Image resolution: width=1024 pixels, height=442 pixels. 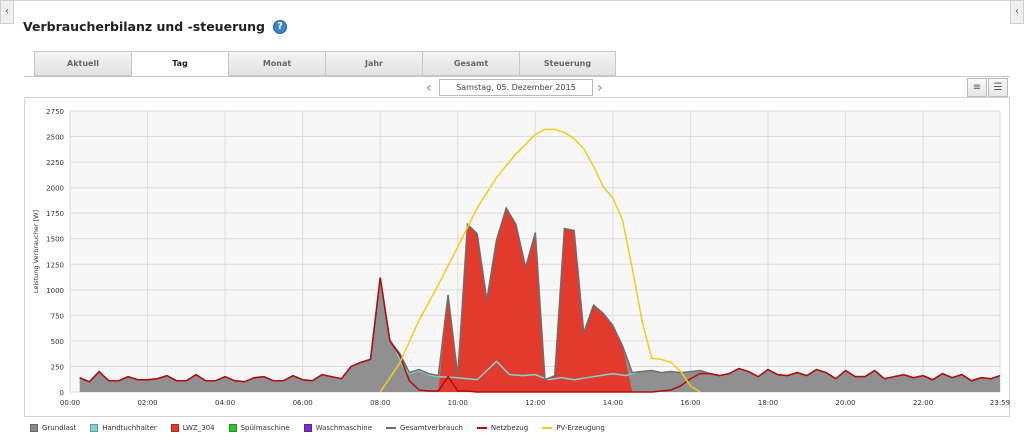 What do you see at coordinates (567, 63) in the screenshot?
I see `tab-steuerung: Steuerung` at bounding box center [567, 63].